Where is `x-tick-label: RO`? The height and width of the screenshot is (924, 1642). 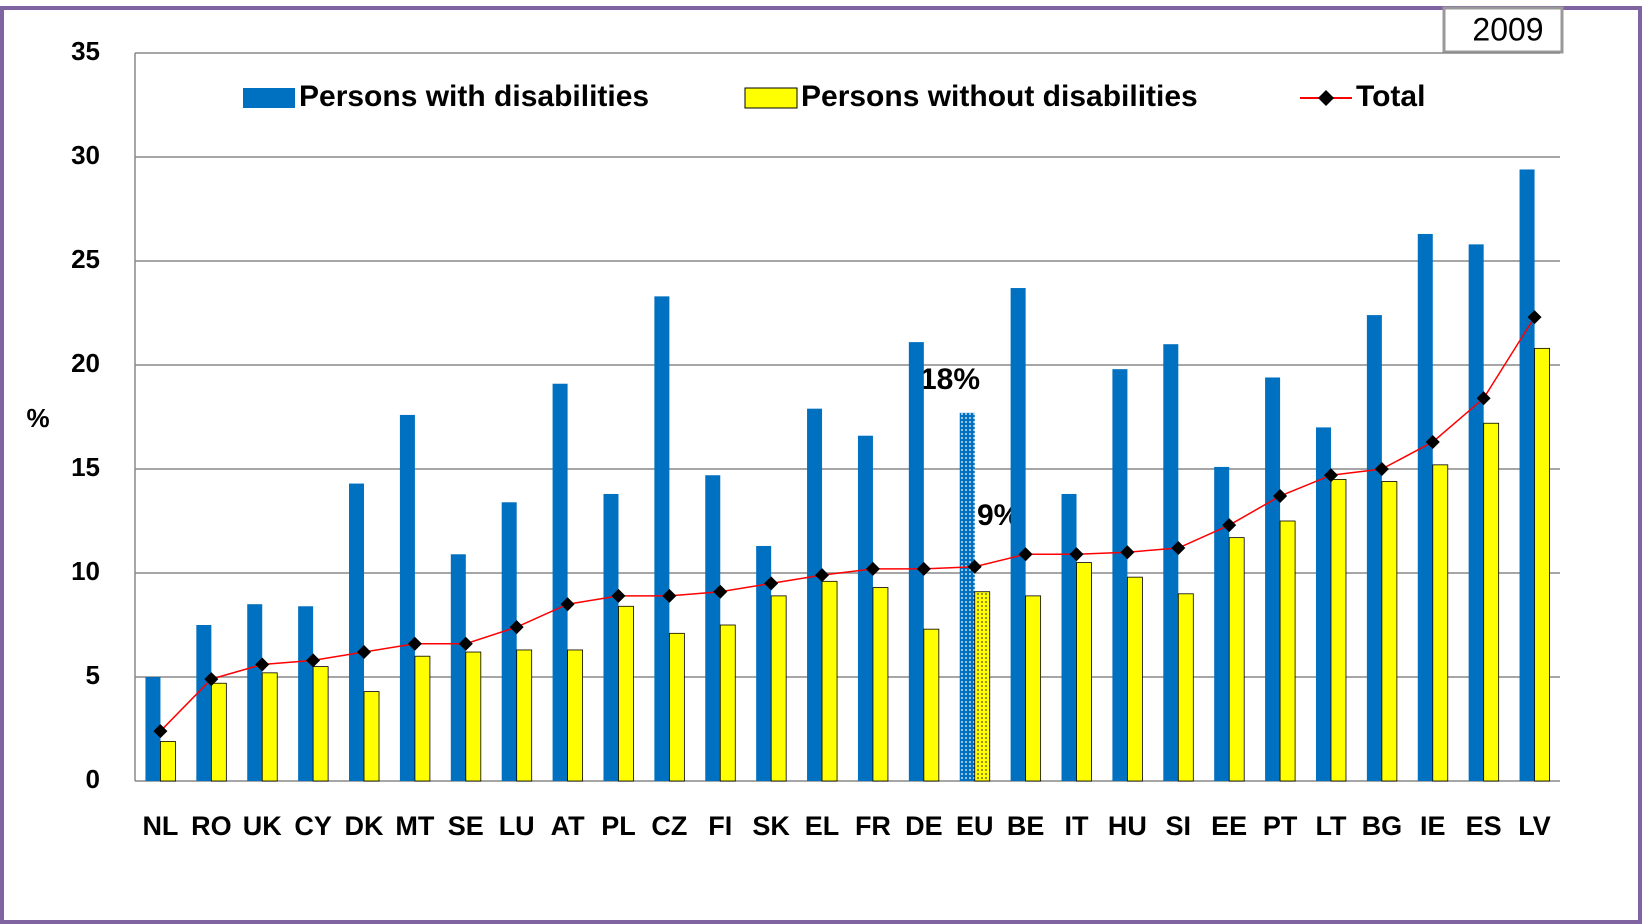
x-tick-label: RO is located at coordinates (211, 826).